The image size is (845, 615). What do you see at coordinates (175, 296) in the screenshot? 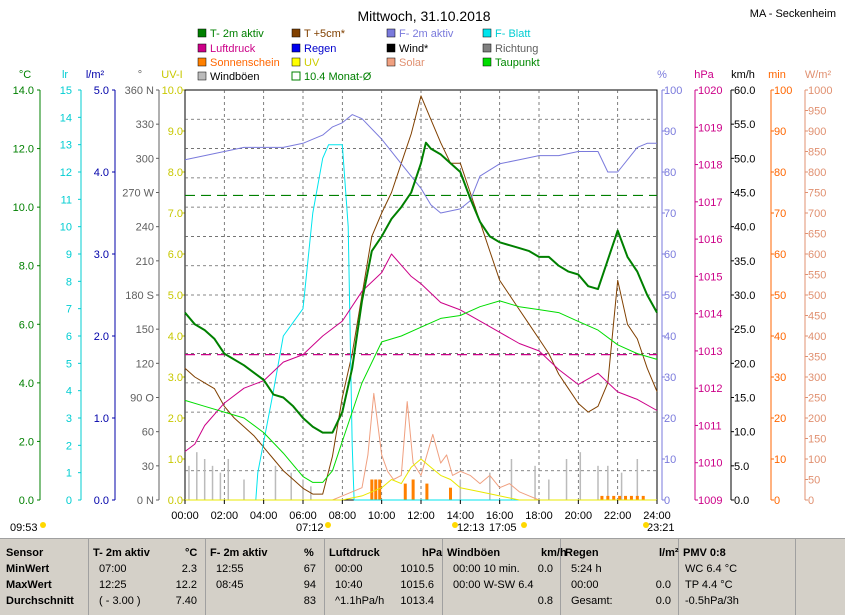
I see `axis-tick-label: 5.0` at bounding box center [175, 296].